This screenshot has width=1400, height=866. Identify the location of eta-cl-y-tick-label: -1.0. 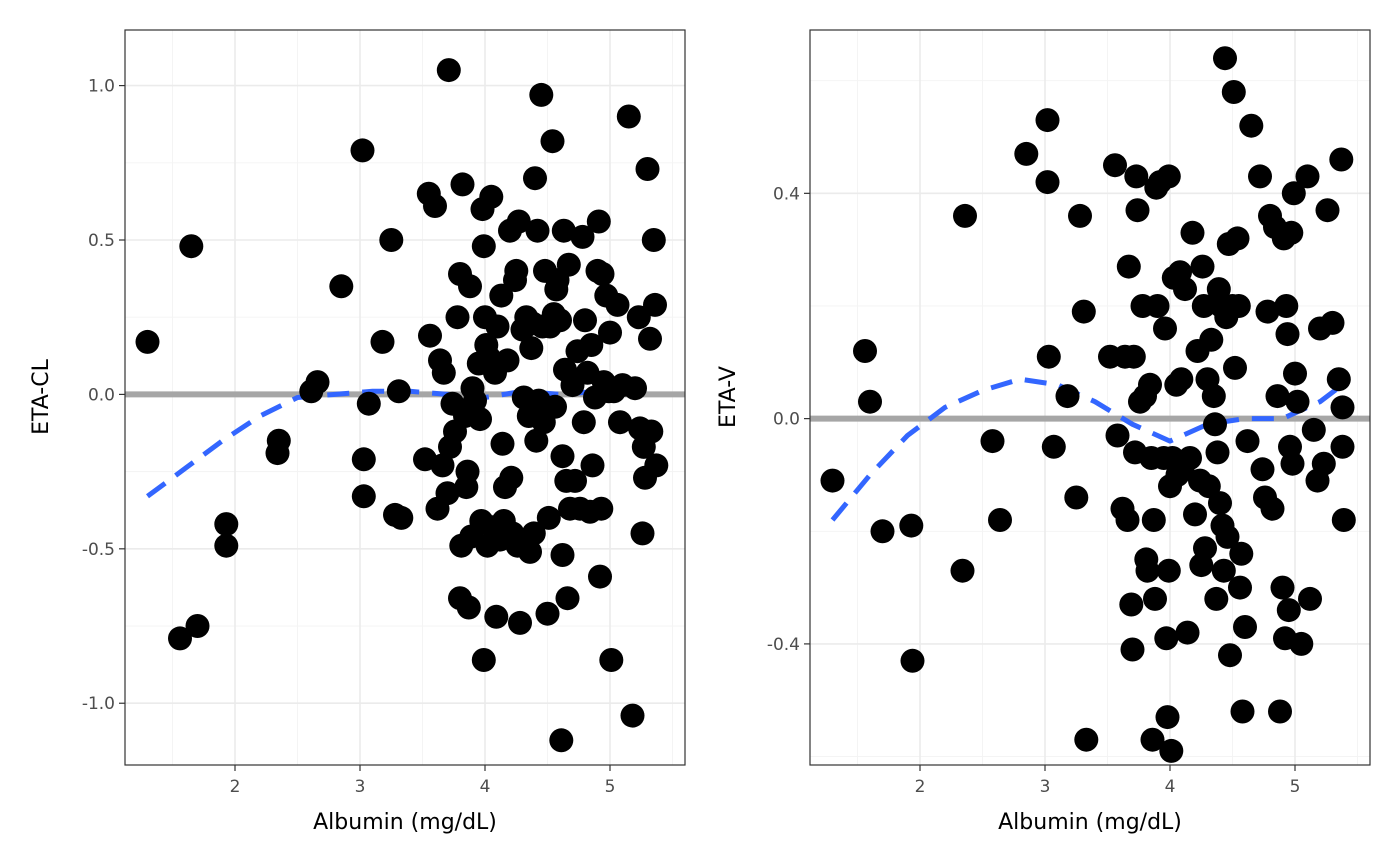
(98, 704).